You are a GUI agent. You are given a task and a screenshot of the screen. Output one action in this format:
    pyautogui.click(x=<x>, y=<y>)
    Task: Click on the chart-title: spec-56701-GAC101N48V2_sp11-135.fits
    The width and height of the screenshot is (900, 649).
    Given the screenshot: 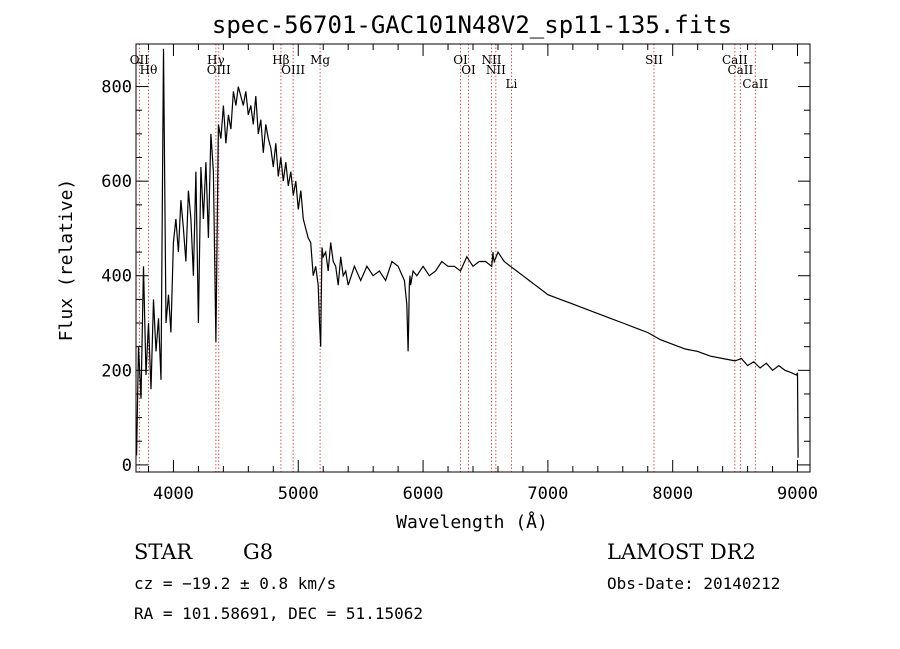 What is the action you would take?
    pyautogui.click(x=472, y=25)
    